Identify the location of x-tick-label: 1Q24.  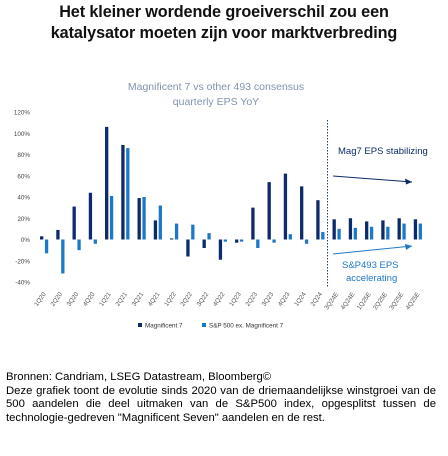
(300, 299).